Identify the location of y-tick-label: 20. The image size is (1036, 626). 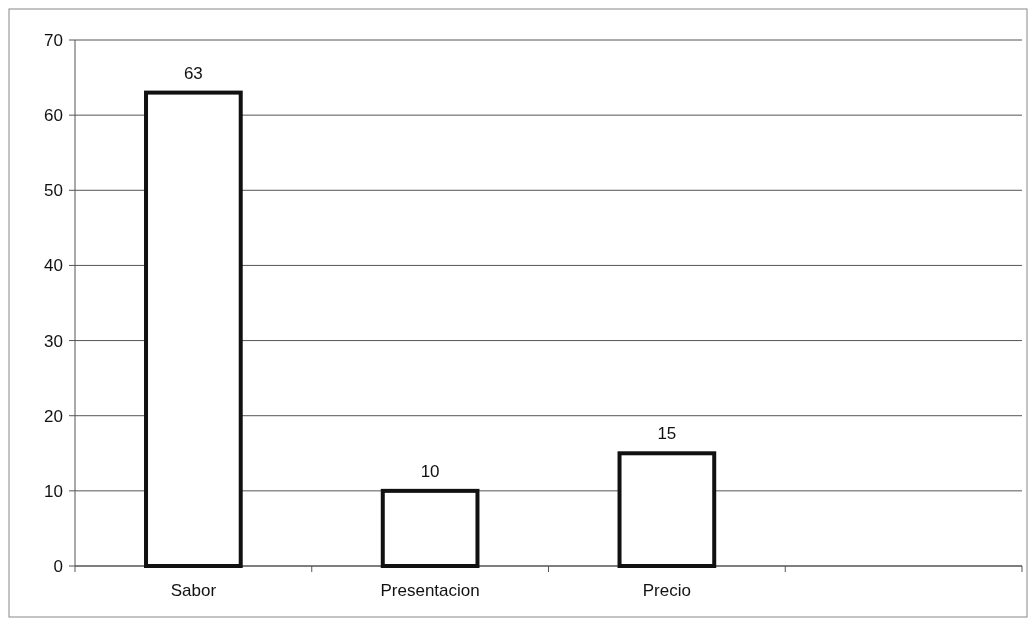
(53, 416).